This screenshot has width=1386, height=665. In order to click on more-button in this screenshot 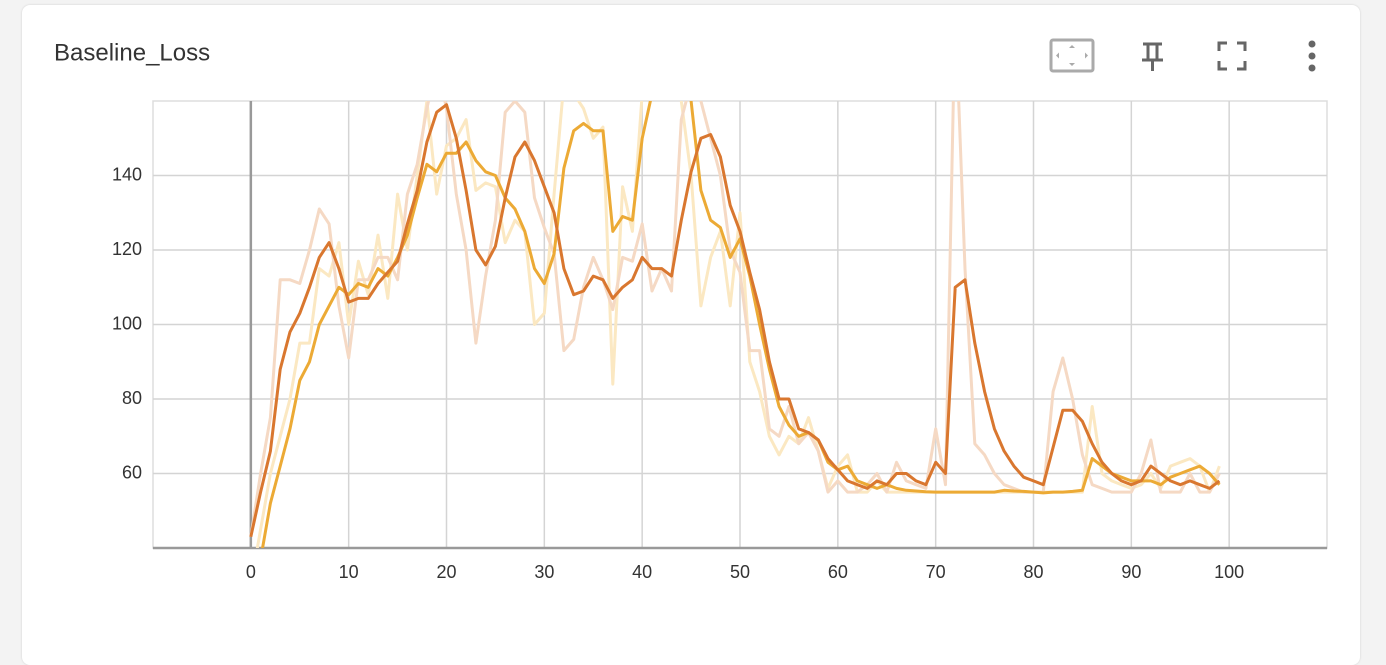, I will do `click(1312, 56)`.